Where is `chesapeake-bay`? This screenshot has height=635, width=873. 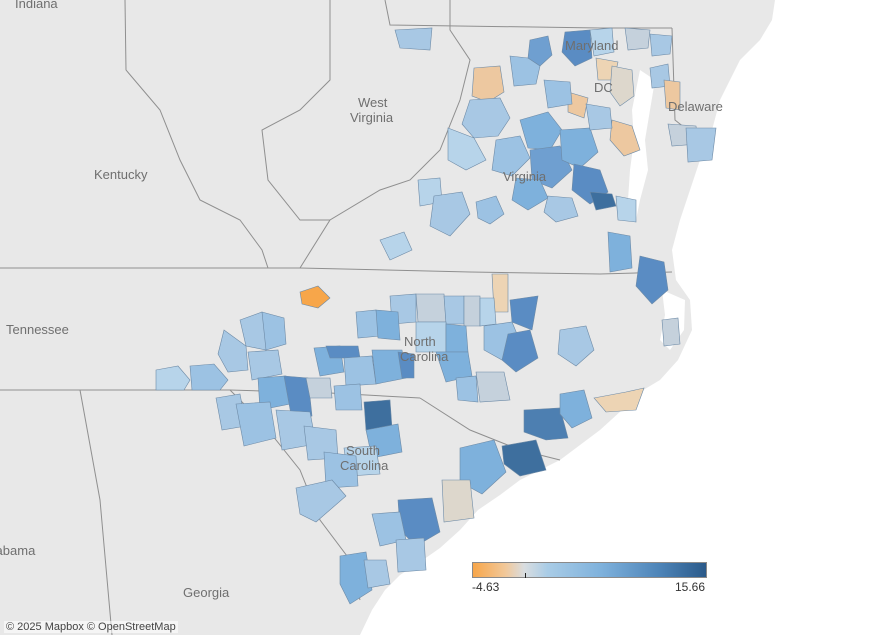
chesapeake-bay is located at coordinates (641, 145).